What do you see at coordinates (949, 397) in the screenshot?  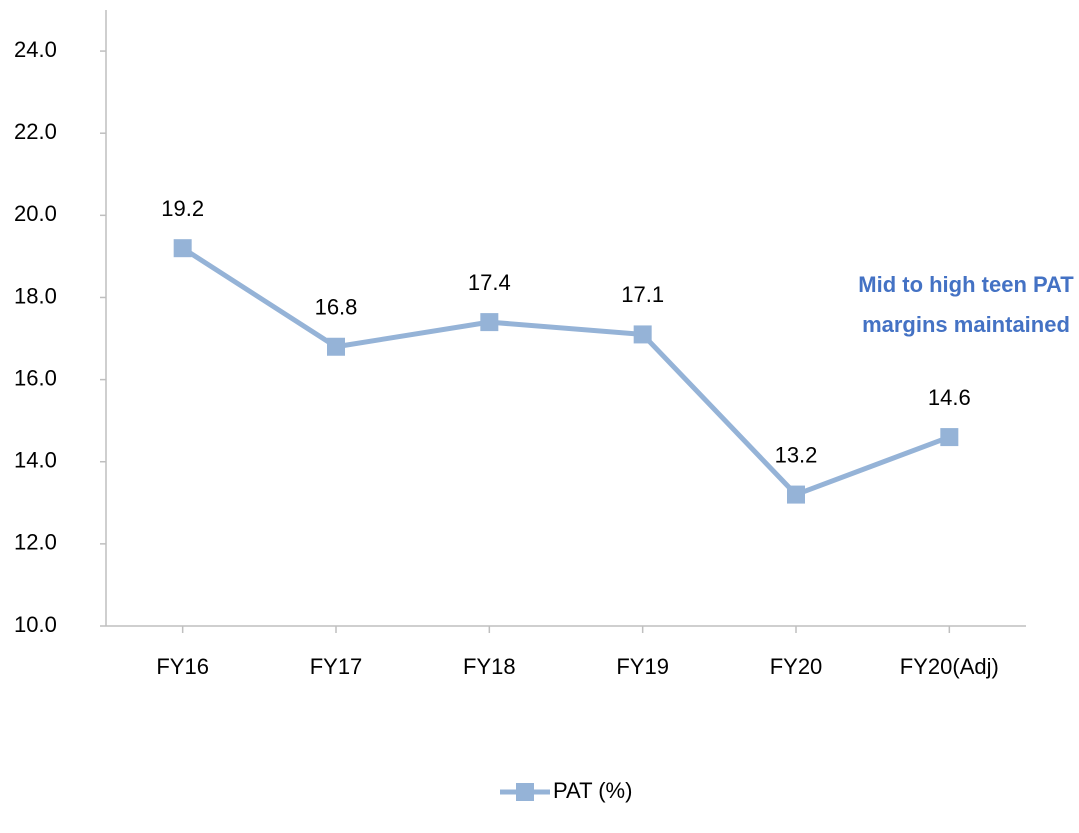 I see `data-label: 14.6` at bounding box center [949, 397].